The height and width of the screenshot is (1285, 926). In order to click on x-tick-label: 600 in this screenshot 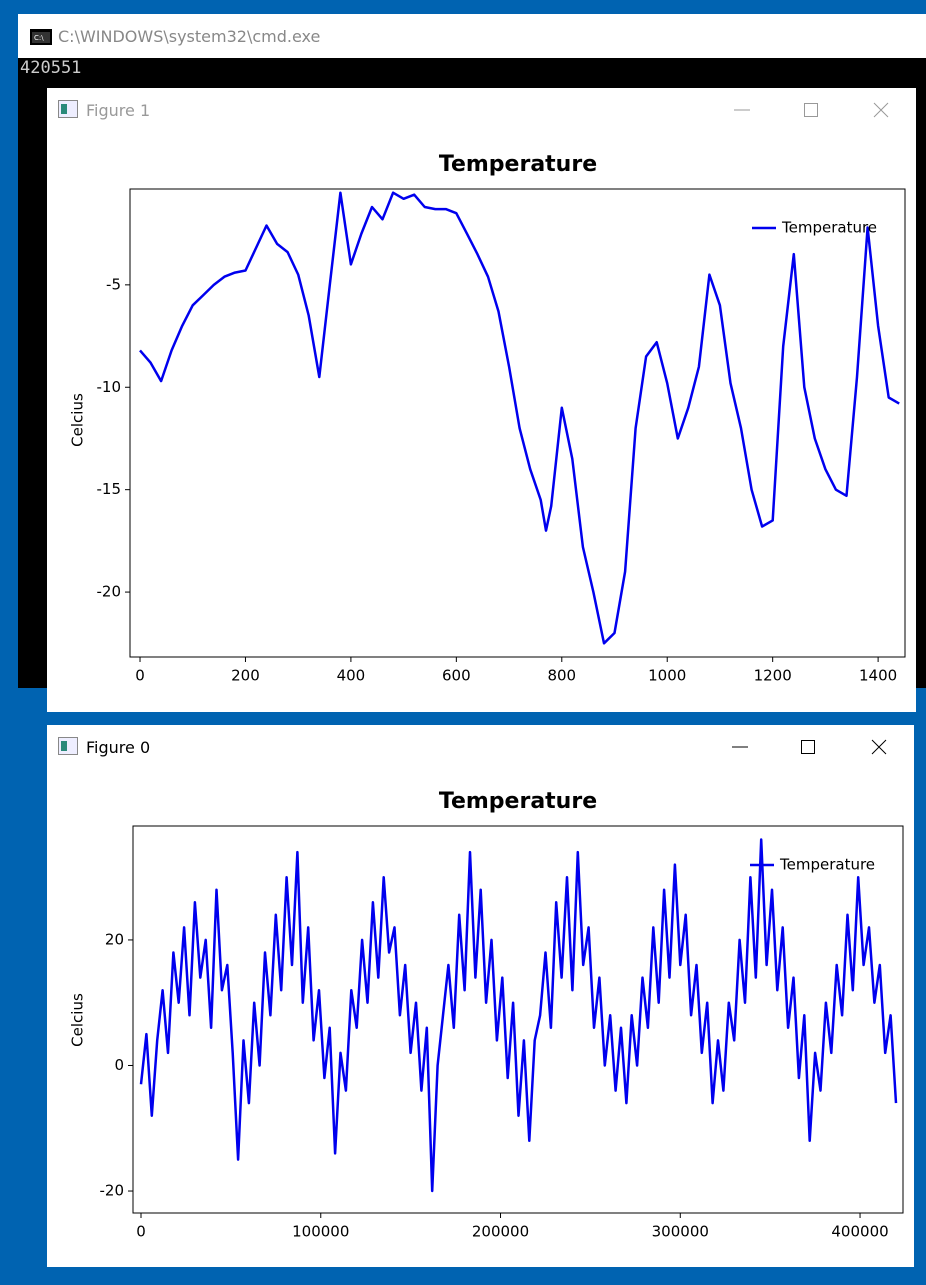, I will do `click(456, 676)`.